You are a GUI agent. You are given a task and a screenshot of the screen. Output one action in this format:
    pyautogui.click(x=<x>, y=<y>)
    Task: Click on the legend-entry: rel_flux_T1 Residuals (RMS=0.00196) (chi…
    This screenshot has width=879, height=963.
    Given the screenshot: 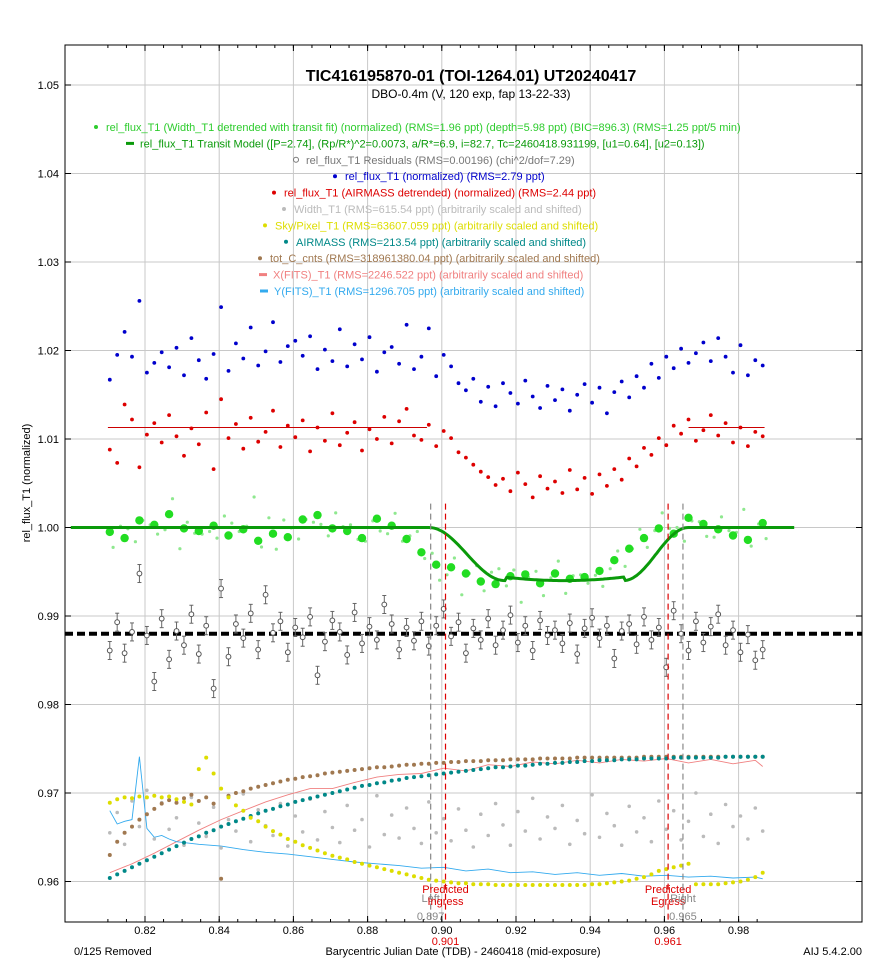 What is the action you would take?
    pyautogui.click(x=440, y=161)
    